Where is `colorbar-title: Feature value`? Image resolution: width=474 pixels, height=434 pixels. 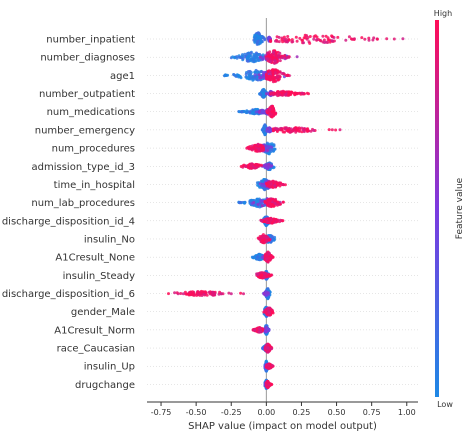
colorbar-title: Feature value is located at coordinates (460, 208).